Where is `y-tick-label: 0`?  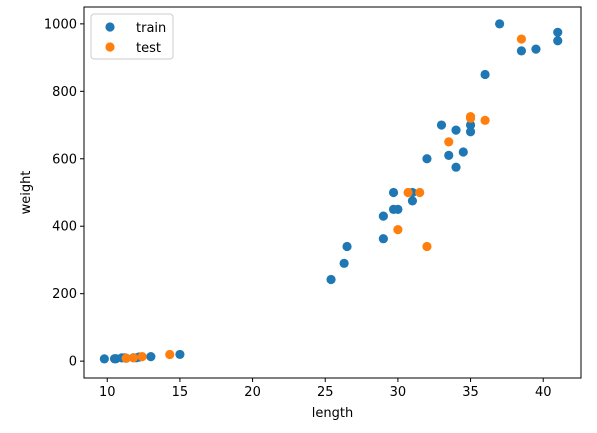
y-tick-label: 0 is located at coordinates (73, 362).